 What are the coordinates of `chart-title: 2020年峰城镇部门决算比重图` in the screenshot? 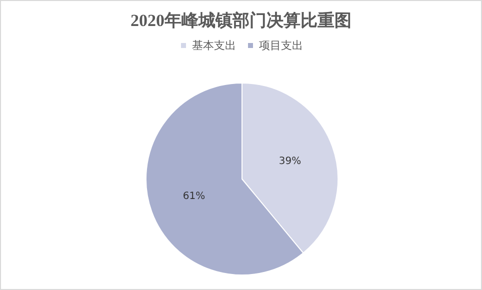 It's located at (241, 20).